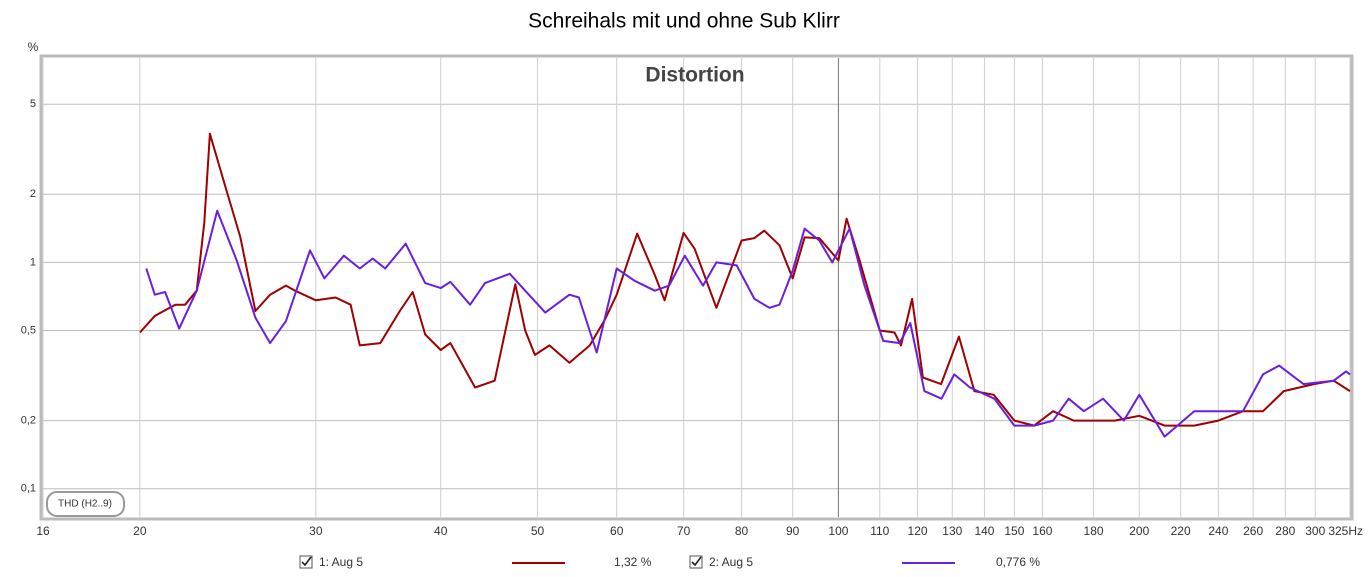 Image resolution: width=1369 pixels, height=577 pixels. What do you see at coordinates (1285, 531) in the screenshot?
I see `x-tick-label: 280` at bounding box center [1285, 531].